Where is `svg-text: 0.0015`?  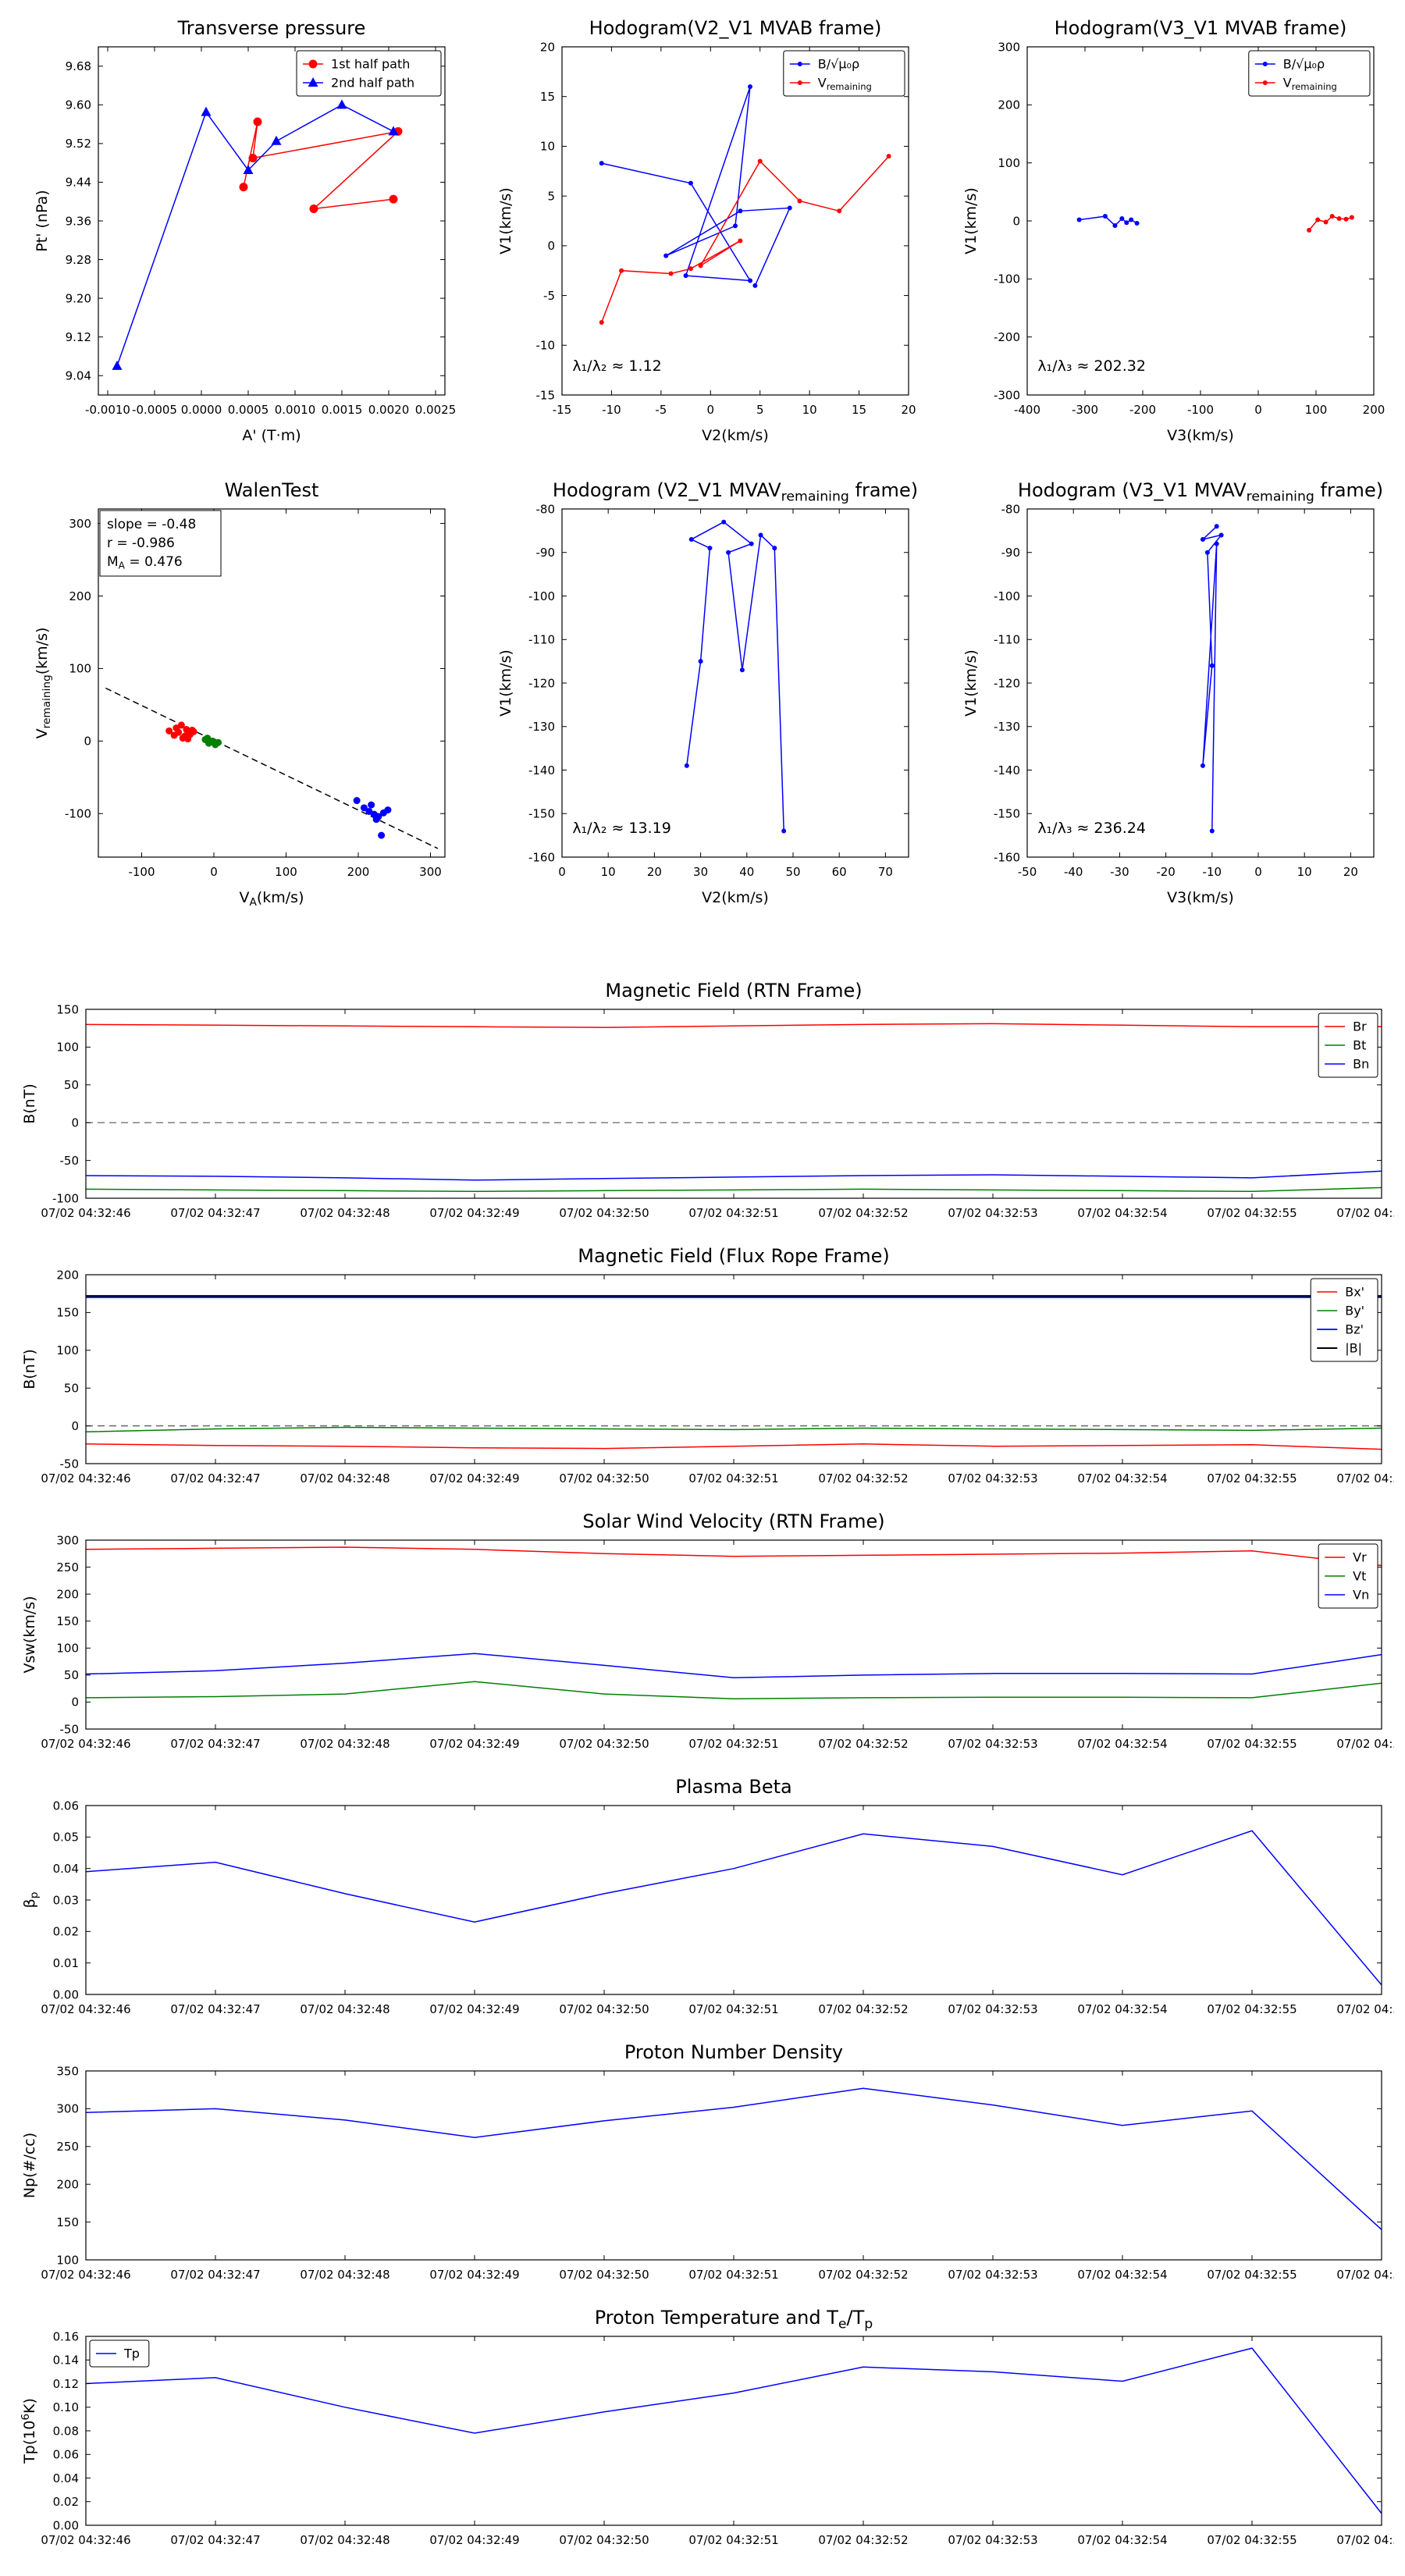 svg-text: 0.0015 is located at coordinates (342, 410).